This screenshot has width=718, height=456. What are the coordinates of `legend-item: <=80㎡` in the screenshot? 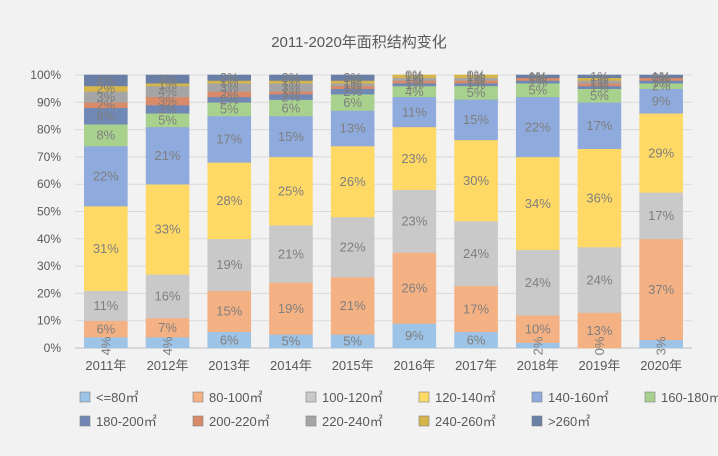 It's located at (109, 397).